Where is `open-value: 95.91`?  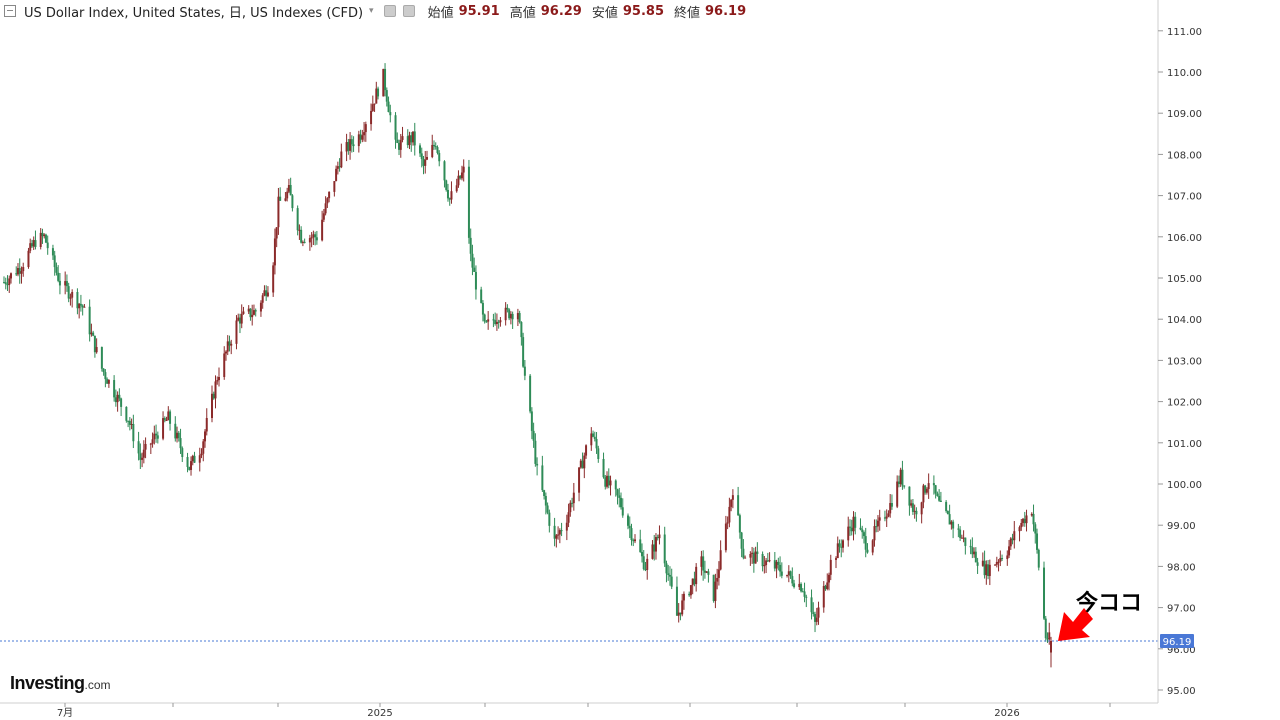 open-value: 95.91 is located at coordinates (479, 11).